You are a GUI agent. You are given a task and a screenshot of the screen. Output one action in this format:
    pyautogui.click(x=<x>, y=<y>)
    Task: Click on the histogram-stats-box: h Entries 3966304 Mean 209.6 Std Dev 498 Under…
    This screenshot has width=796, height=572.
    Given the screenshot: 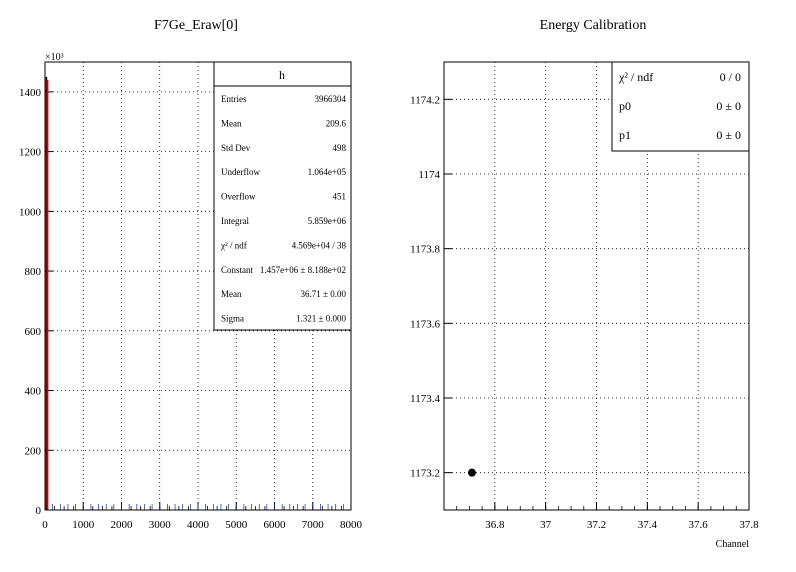 What is the action you would take?
    pyautogui.click(x=282, y=196)
    